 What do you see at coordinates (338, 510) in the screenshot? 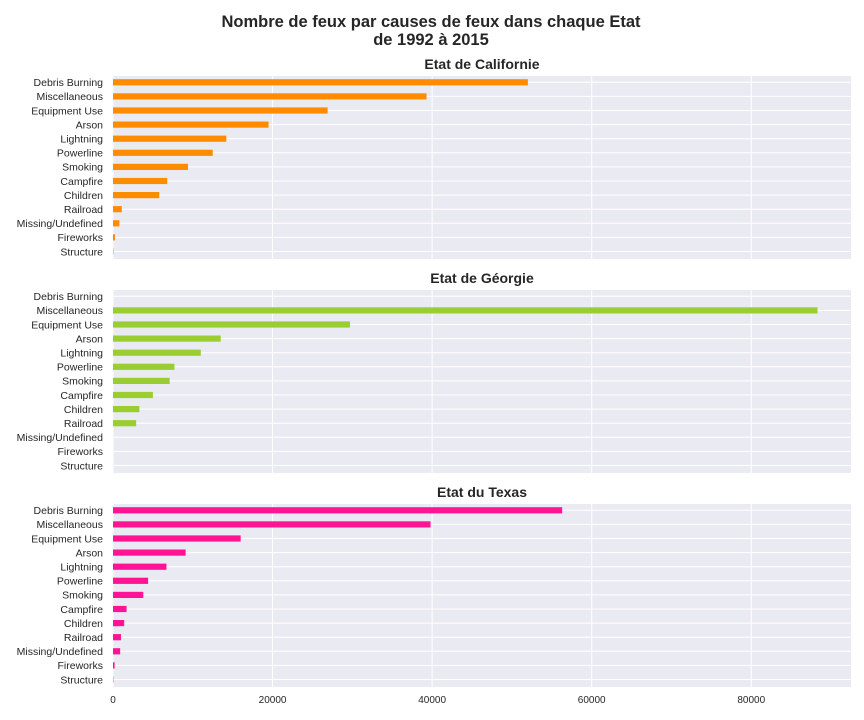
I see `bar-3-debris-burning` at bounding box center [338, 510].